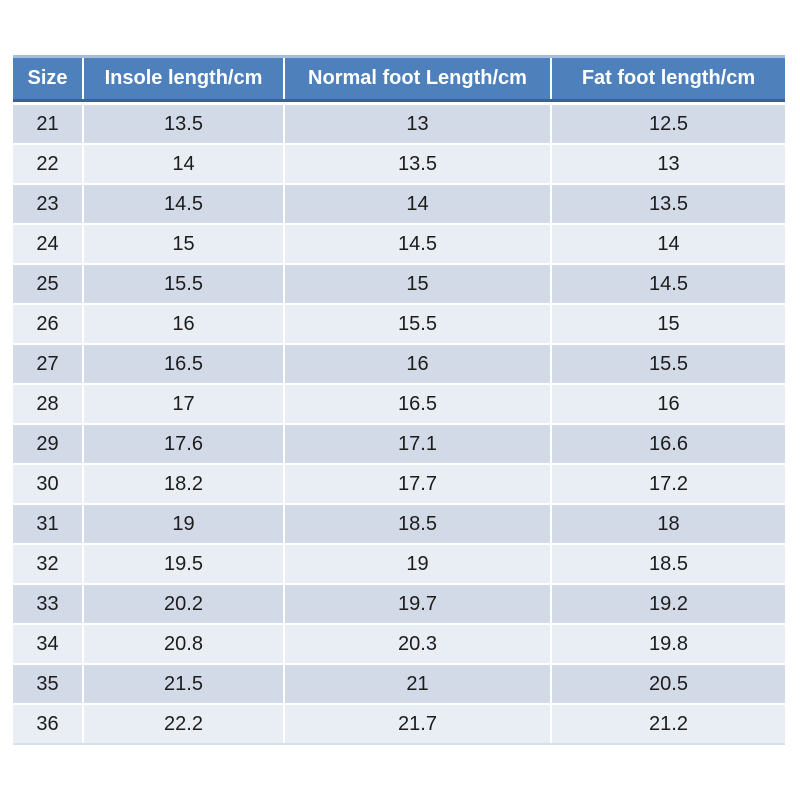  Describe the element at coordinates (47, 684) in the screenshot. I see `size-cell: 35` at that location.